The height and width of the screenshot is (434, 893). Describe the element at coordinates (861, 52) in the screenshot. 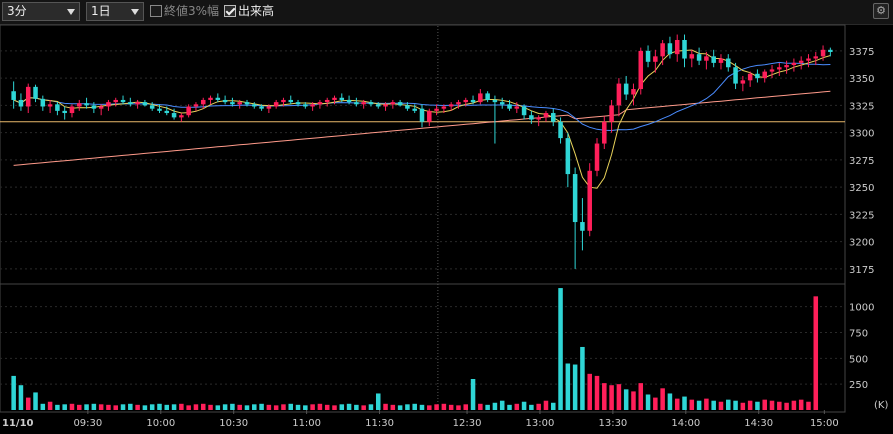

I see `price-tick-label: 3375` at that location.